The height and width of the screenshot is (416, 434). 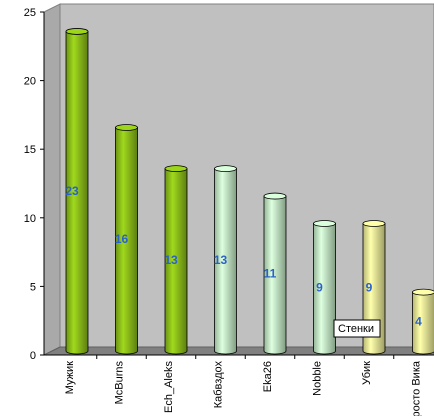 I want to click on x-tick-label: Nobble, so click(x=318, y=378).